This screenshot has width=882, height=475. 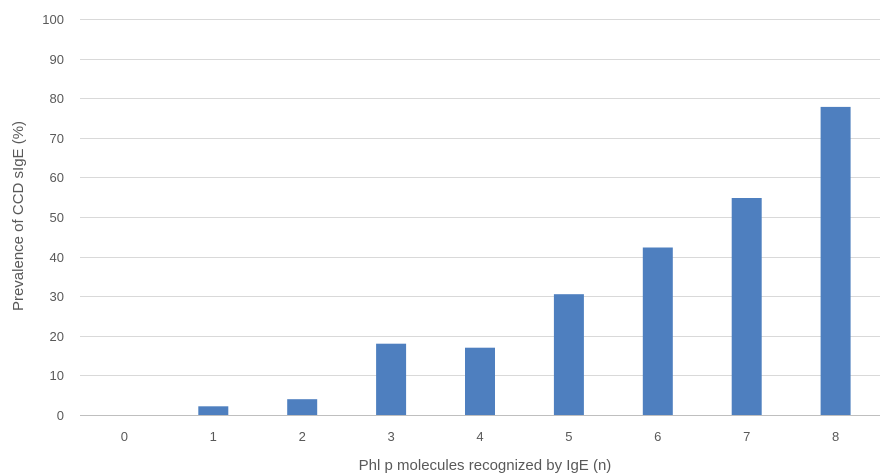 What do you see at coordinates (57, 59) in the screenshot?
I see `y-tick-label-90: 90` at bounding box center [57, 59].